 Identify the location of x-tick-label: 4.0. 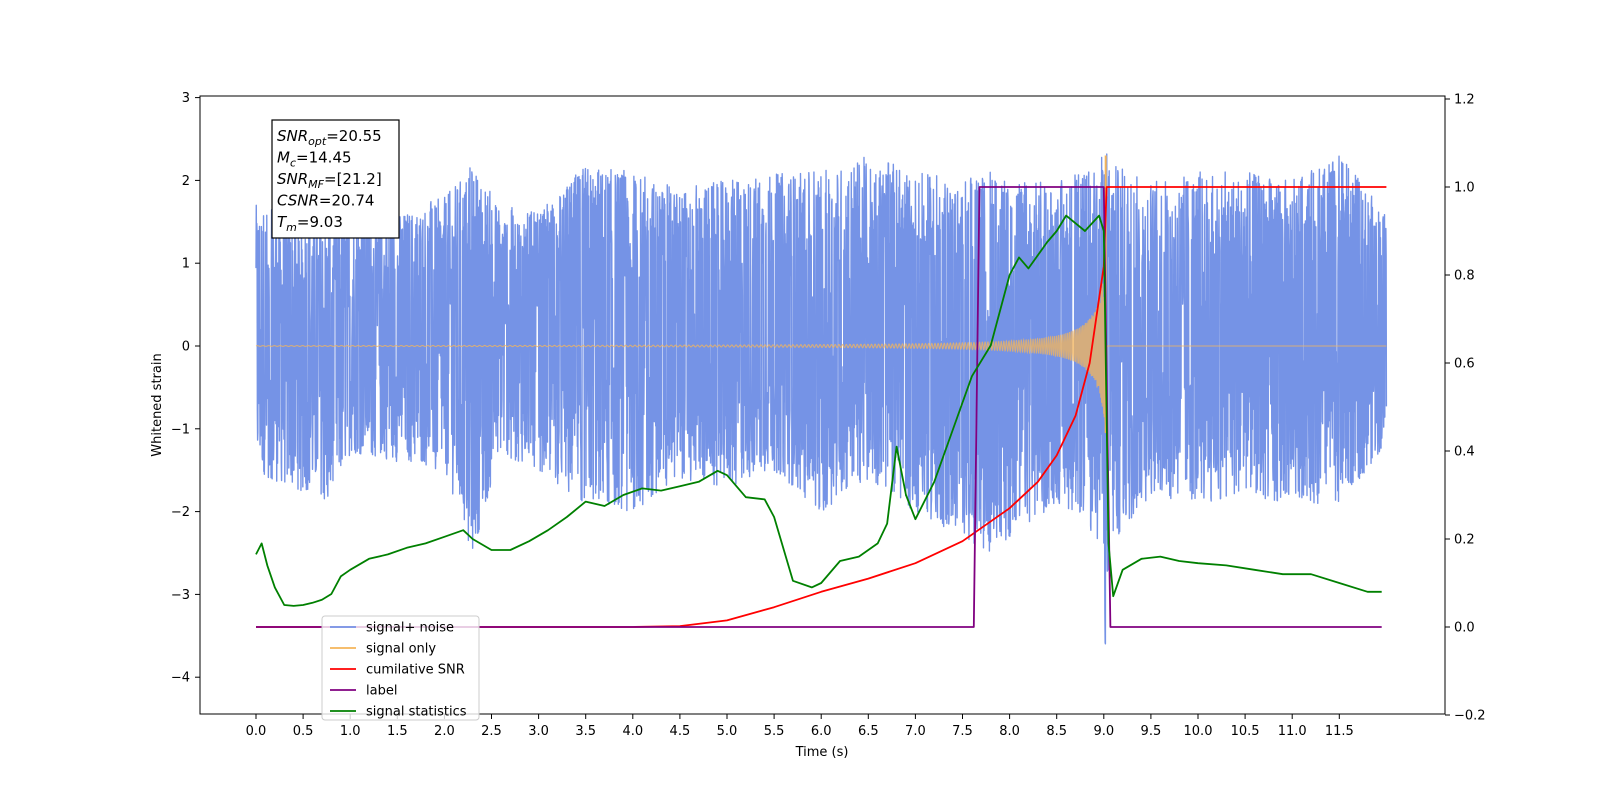
(632, 731).